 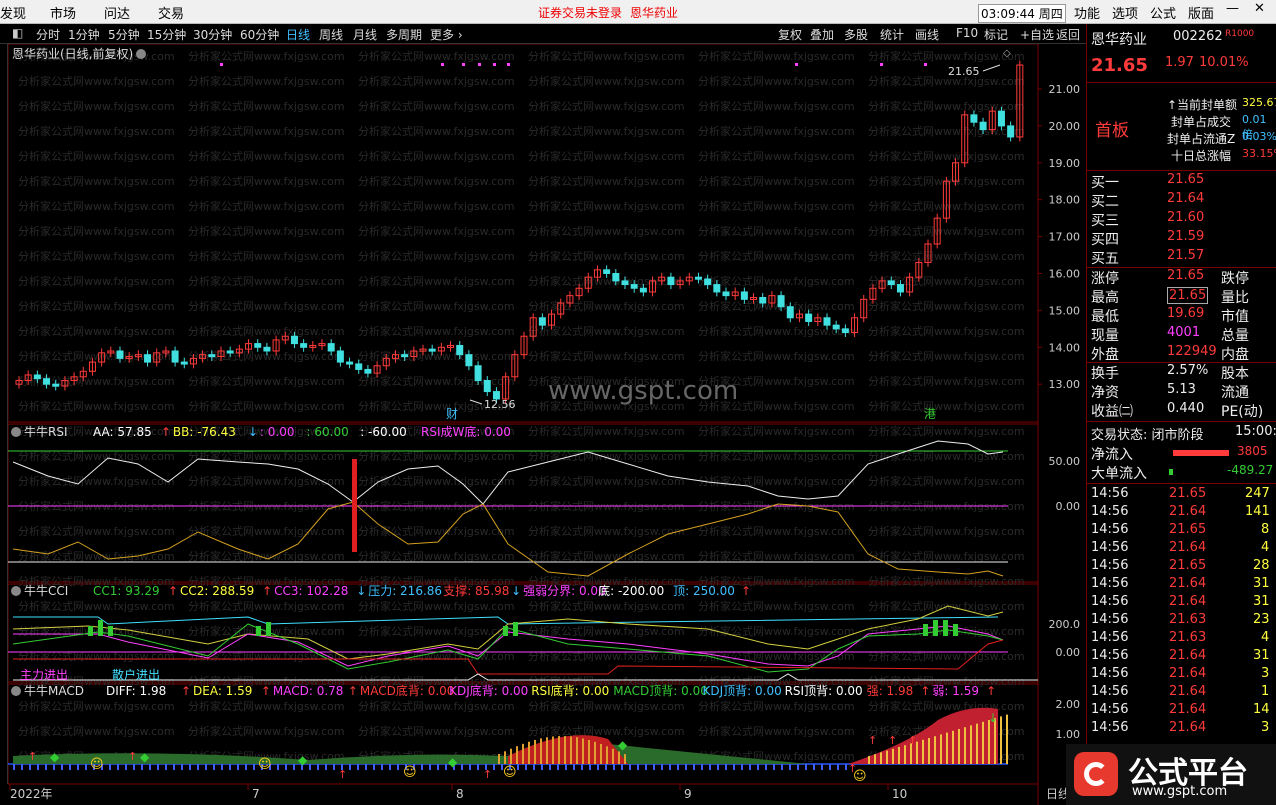 What do you see at coordinates (48, 35) in the screenshot?
I see `period-0: 分时` at bounding box center [48, 35].